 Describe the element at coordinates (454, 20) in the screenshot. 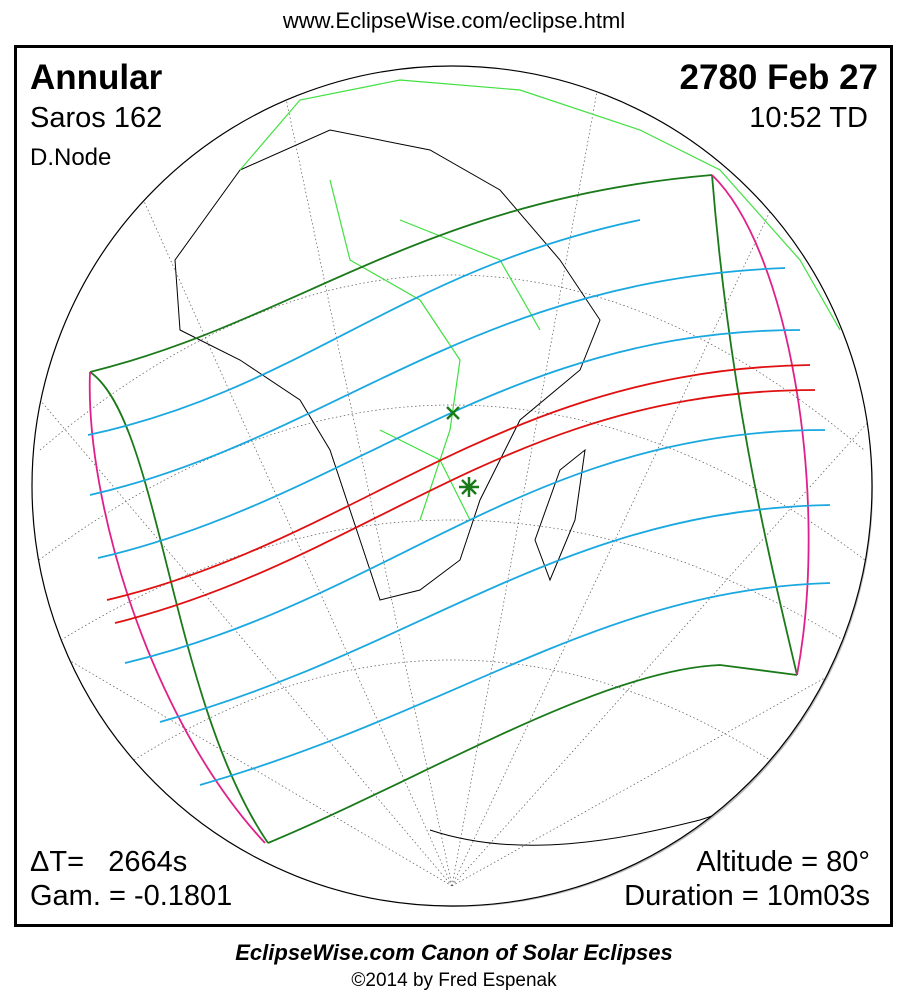

I see `source-url: www.EclipseWise.com/eclipse.html` at that location.